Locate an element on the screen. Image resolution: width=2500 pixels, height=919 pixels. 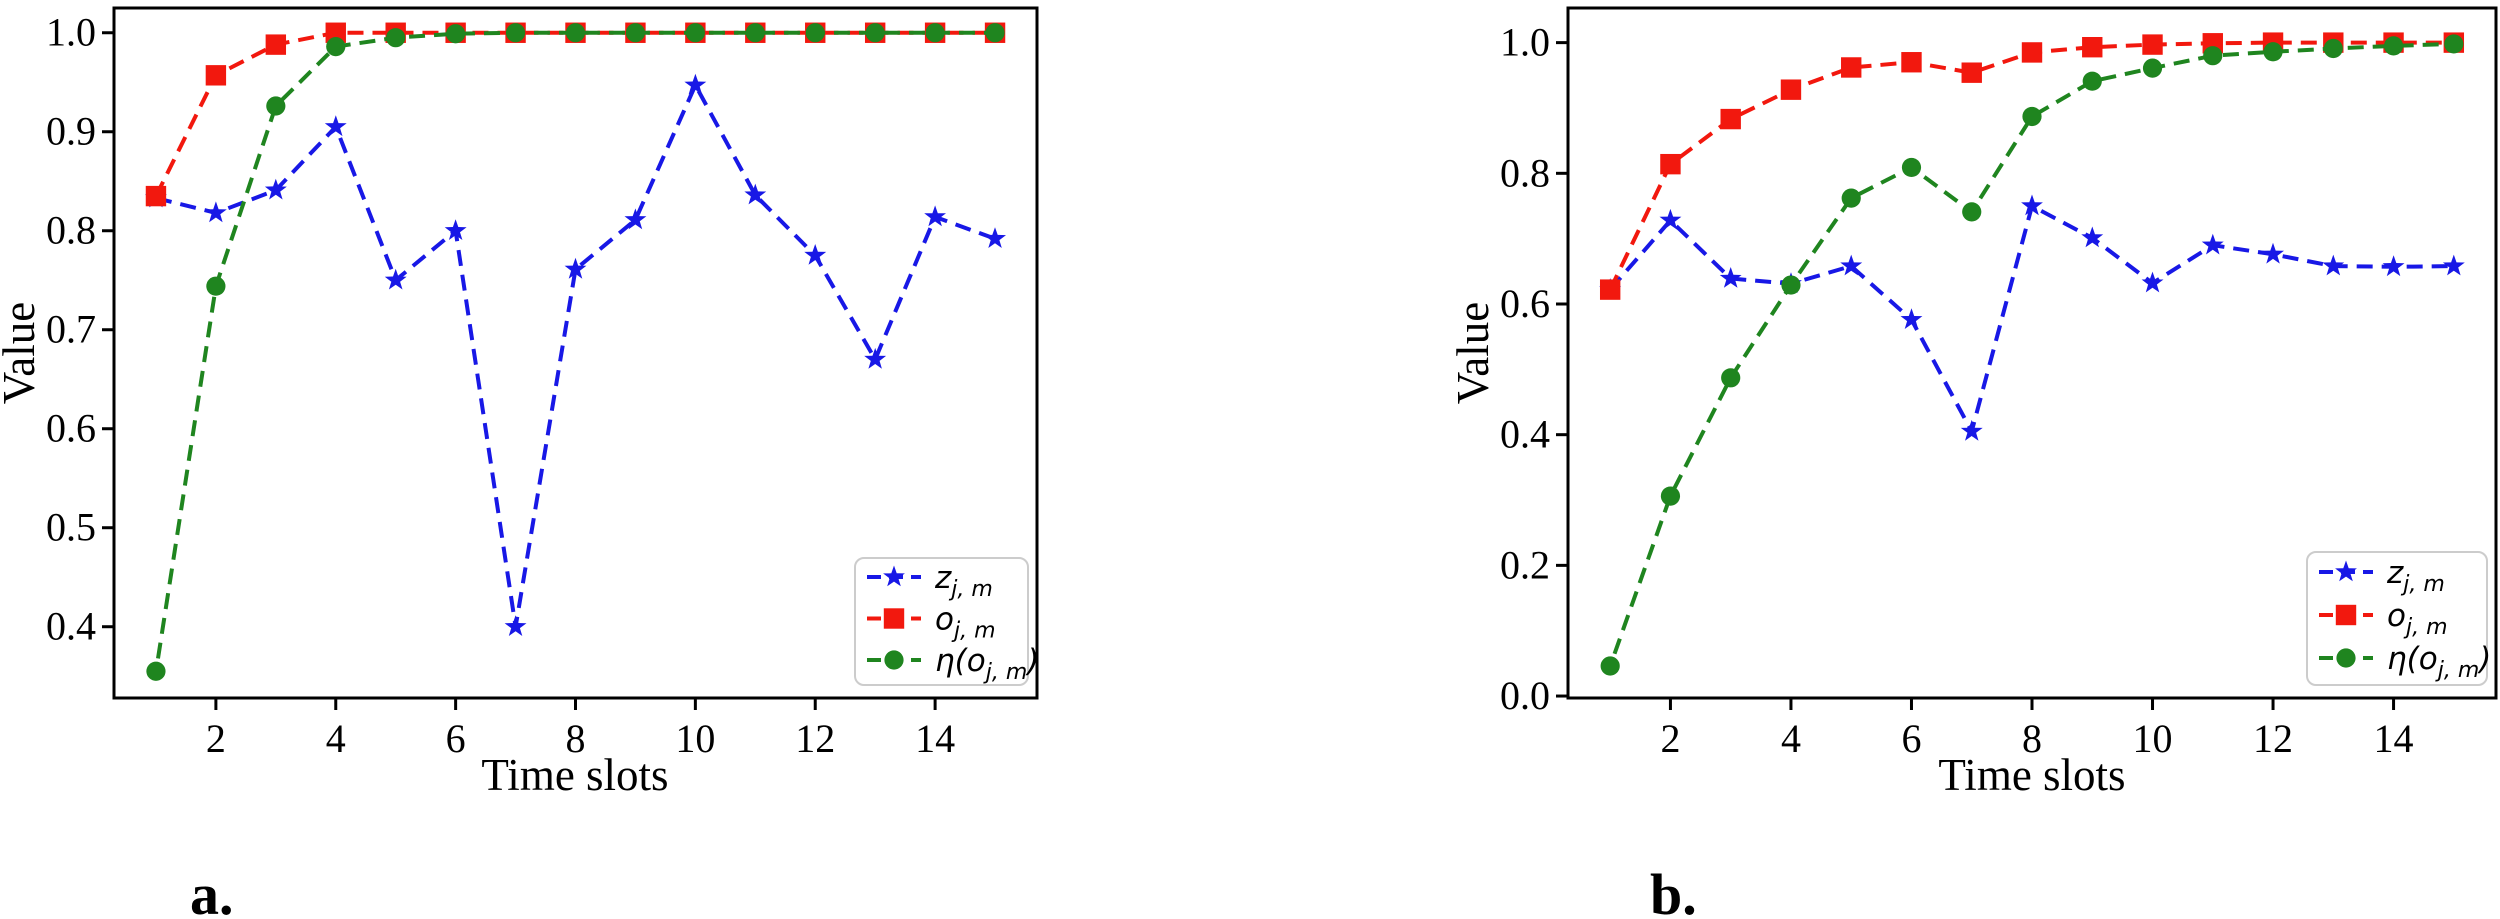
chart-a-caption: a. is located at coordinates (212, 890).